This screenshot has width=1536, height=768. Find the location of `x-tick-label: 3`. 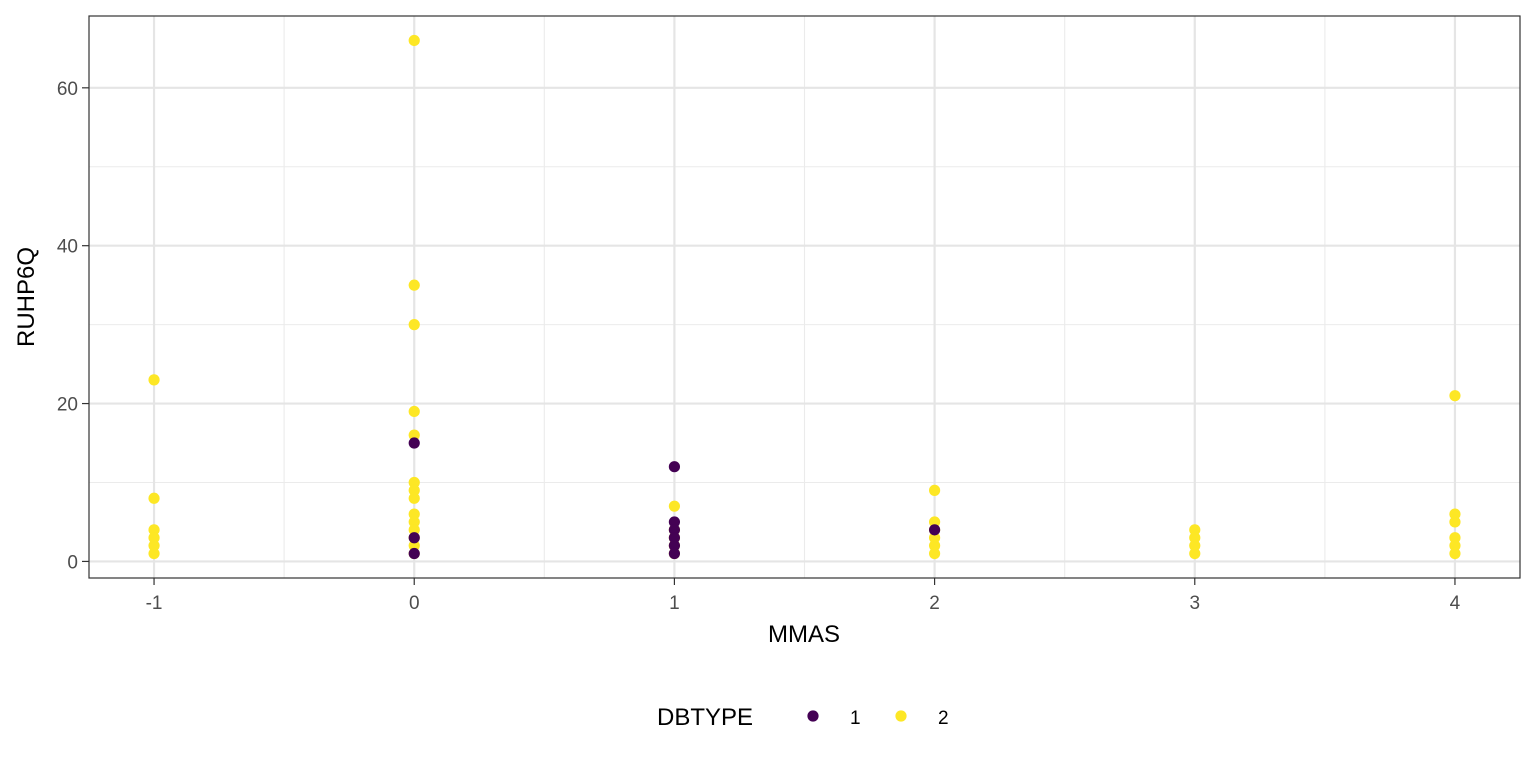

x-tick-label: 3 is located at coordinates (1194, 603).